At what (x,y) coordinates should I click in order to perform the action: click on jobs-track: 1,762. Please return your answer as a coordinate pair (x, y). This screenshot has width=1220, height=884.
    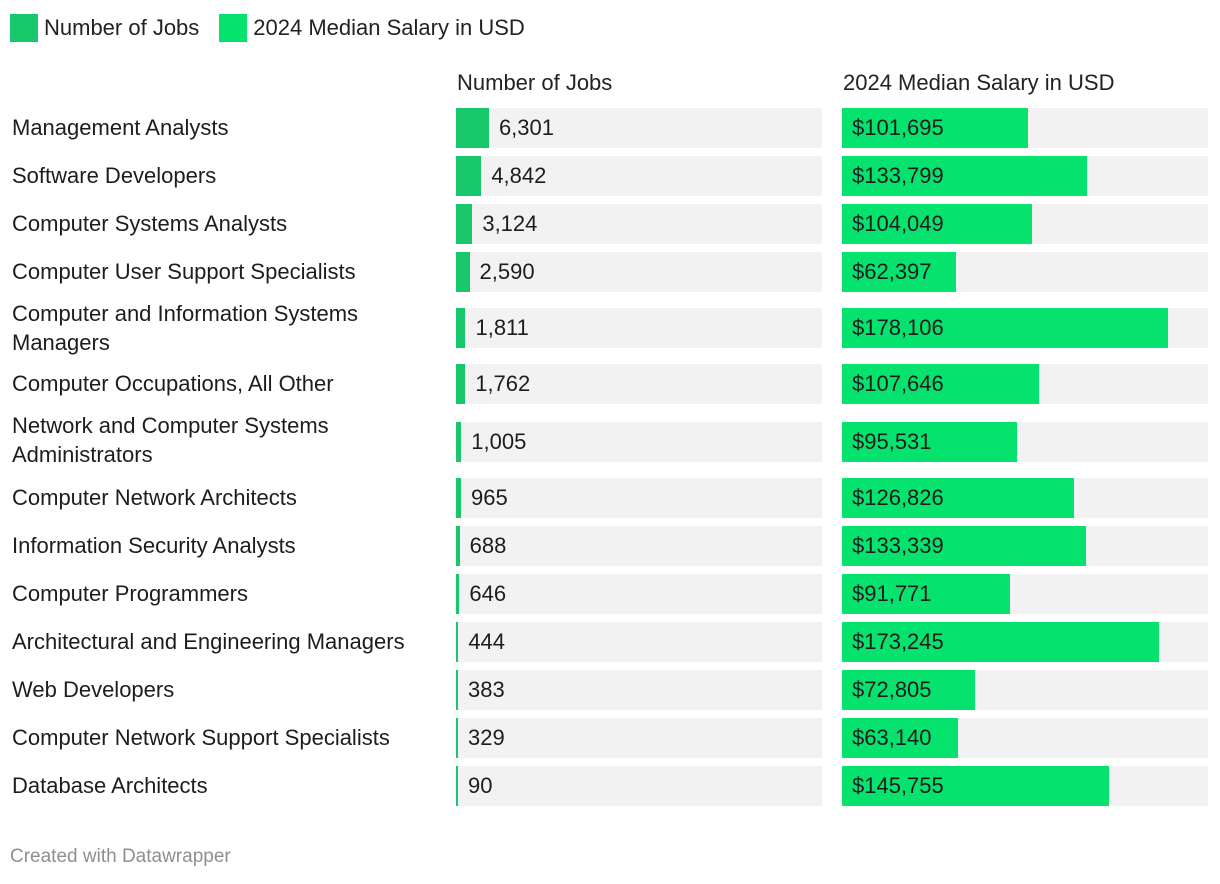
    Looking at the image, I should click on (639, 384).